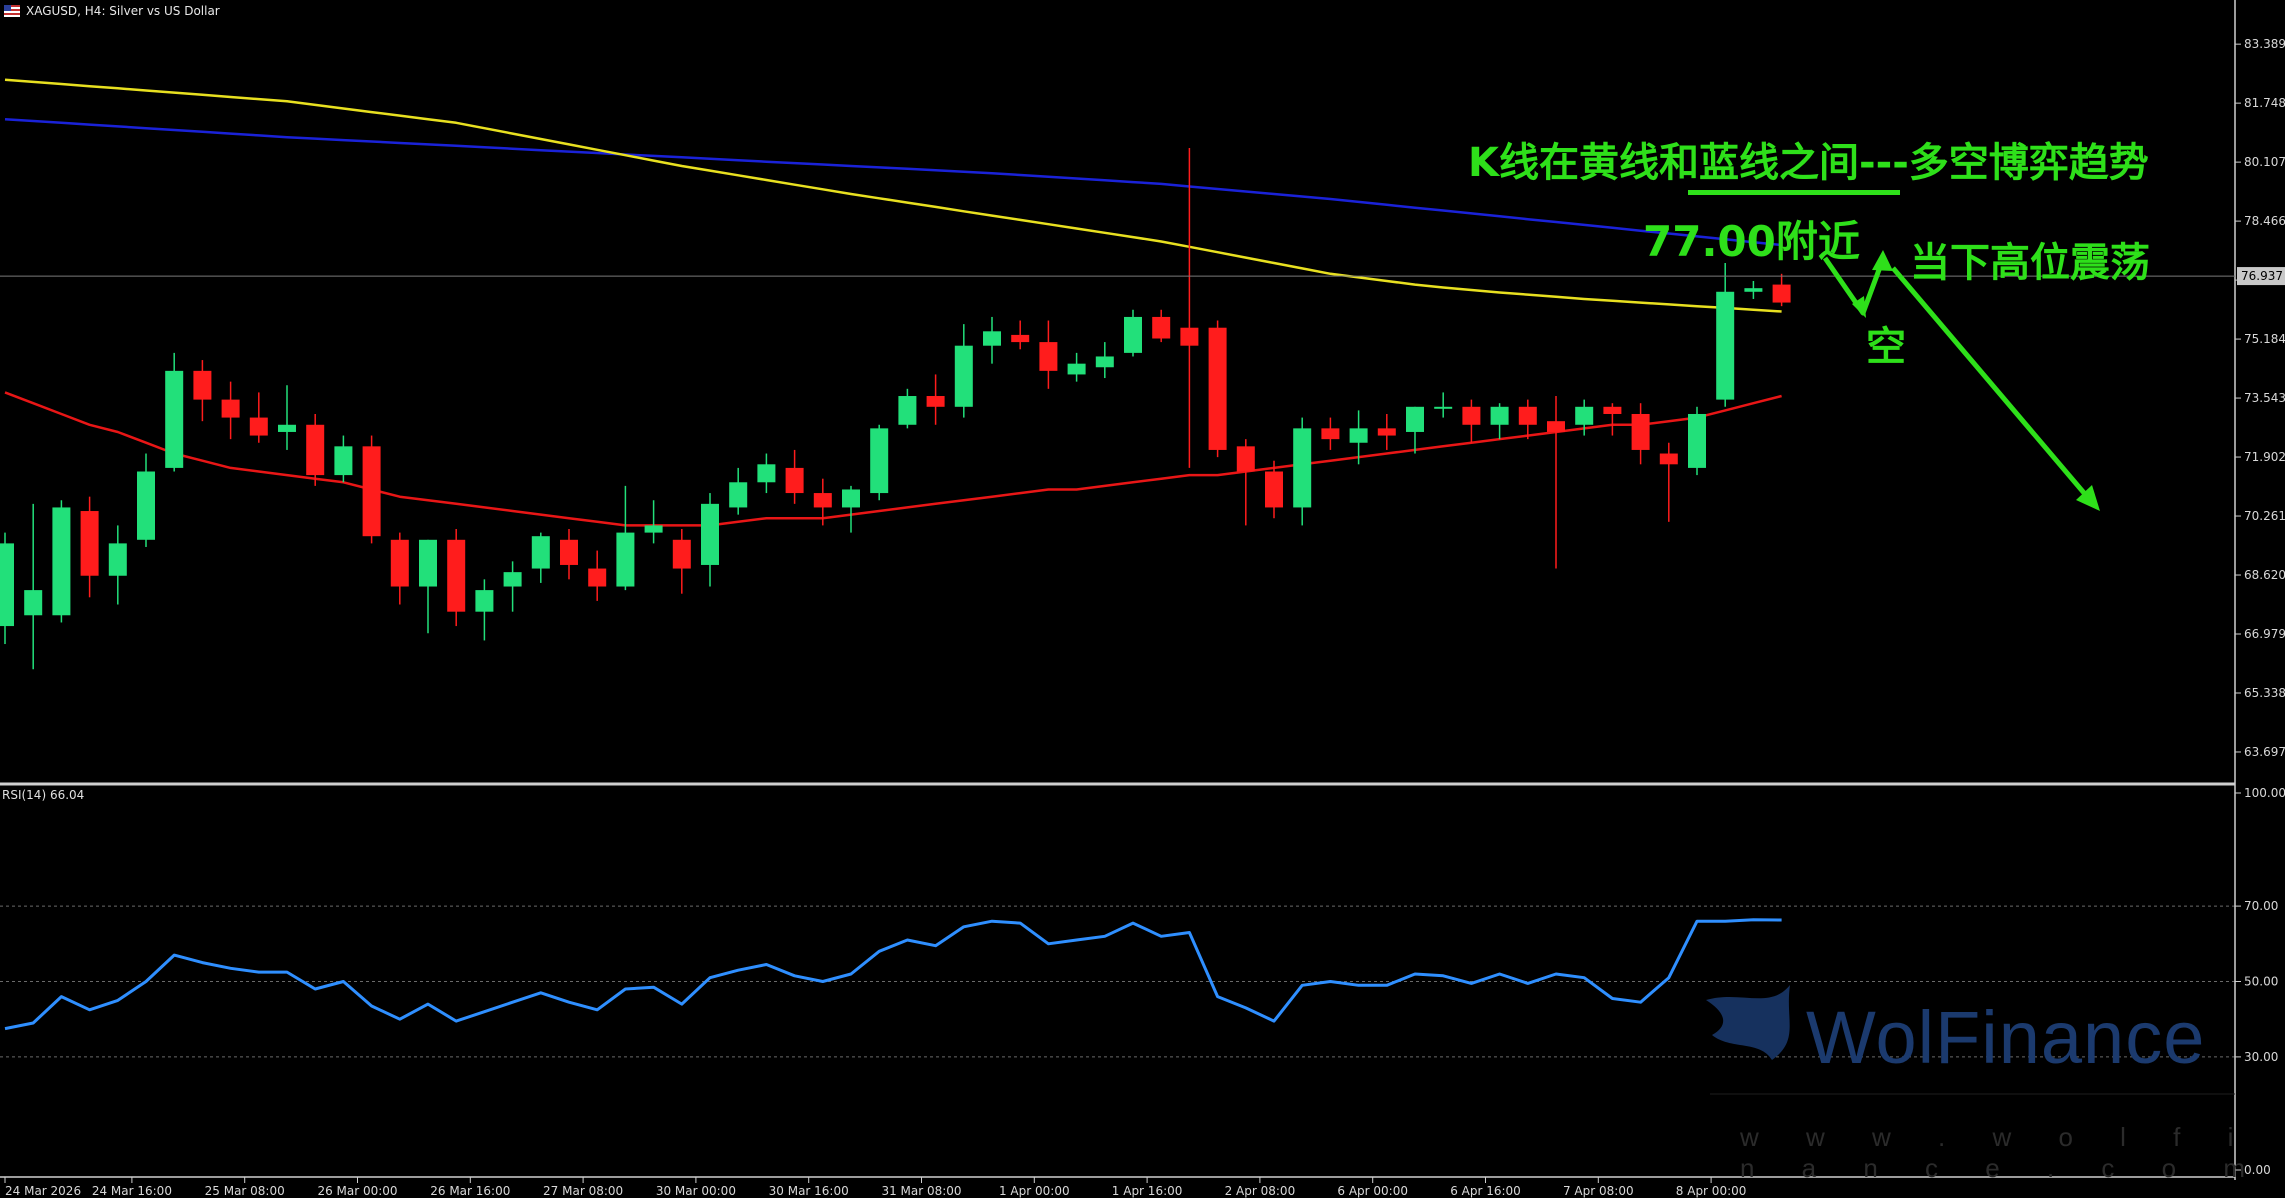 The height and width of the screenshot is (1198, 2285). What do you see at coordinates (2264, 44) in the screenshot?
I see `price-tick-label: 83.389` at bounding box center [2264, 44].